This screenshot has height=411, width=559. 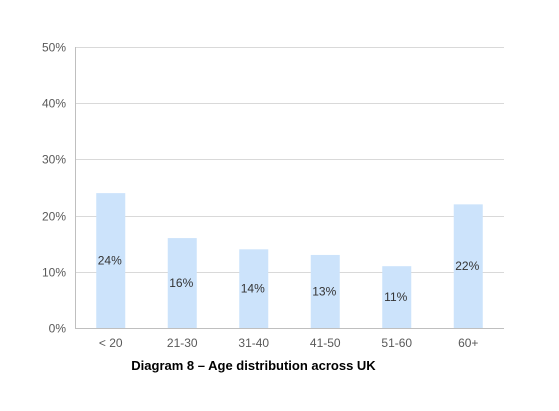 I want to click on data-label: 16%, so click(x=181, y=283).